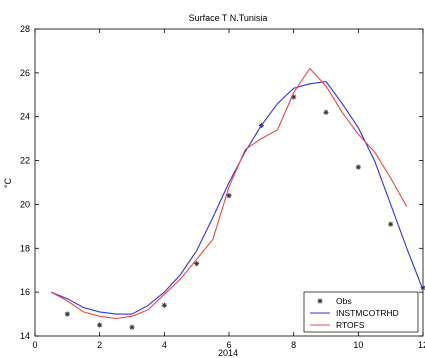 This screenshot has height=358, width=425. I want to click on y-tick-label: 24, so click(25, 117).